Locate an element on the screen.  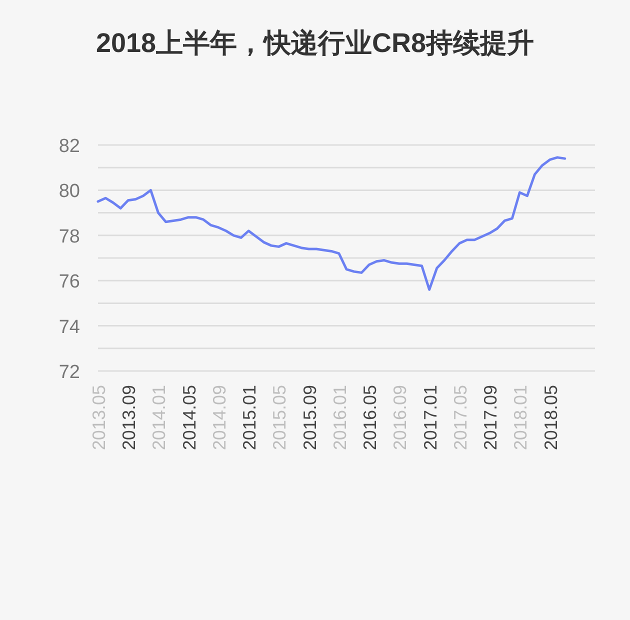
y-tick-label: 72 is located at coordinates (69, 372).